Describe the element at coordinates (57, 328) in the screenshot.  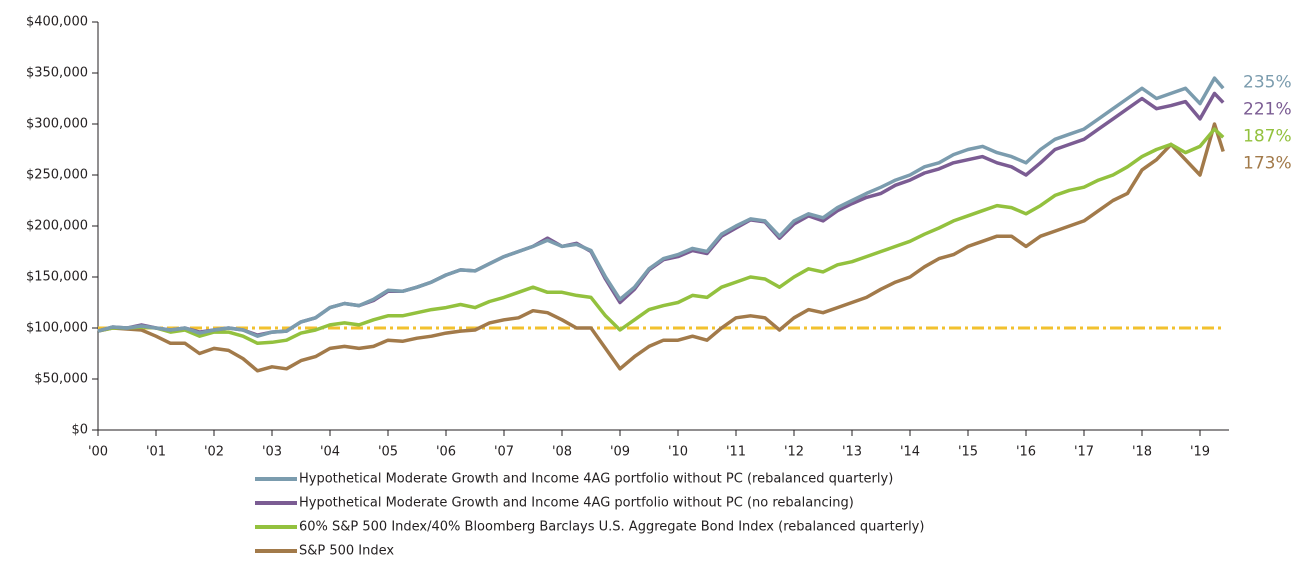
I see `y-tick-label: $100,000` at that location.